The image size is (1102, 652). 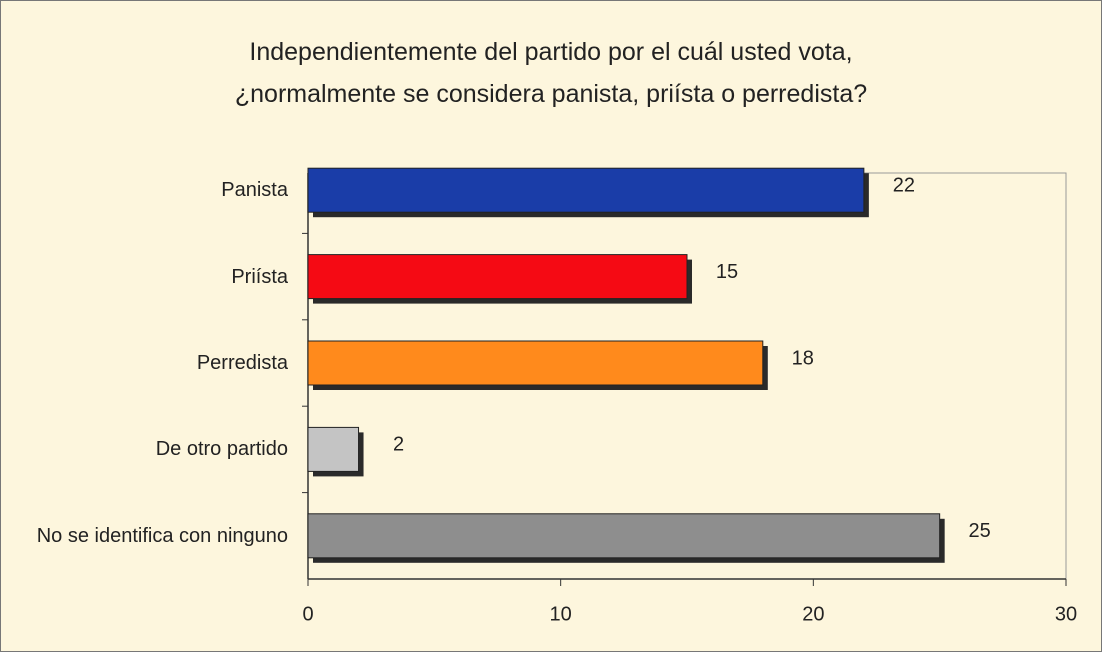 I want to click on x-tick-label: 10, so click(x=561, y=614).